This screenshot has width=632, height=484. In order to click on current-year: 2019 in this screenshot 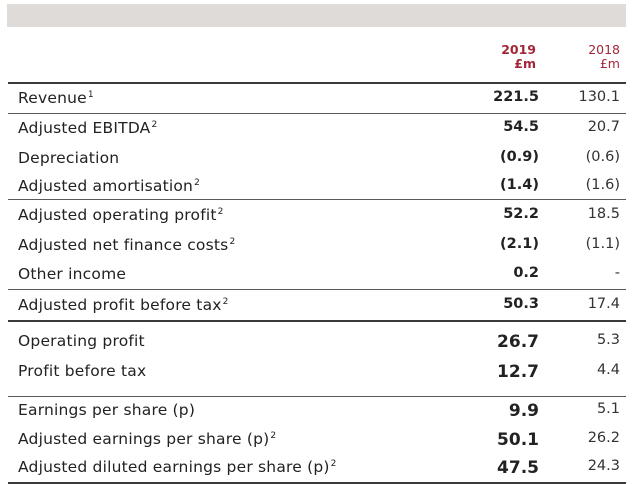, I will do `click(518, 49)`.